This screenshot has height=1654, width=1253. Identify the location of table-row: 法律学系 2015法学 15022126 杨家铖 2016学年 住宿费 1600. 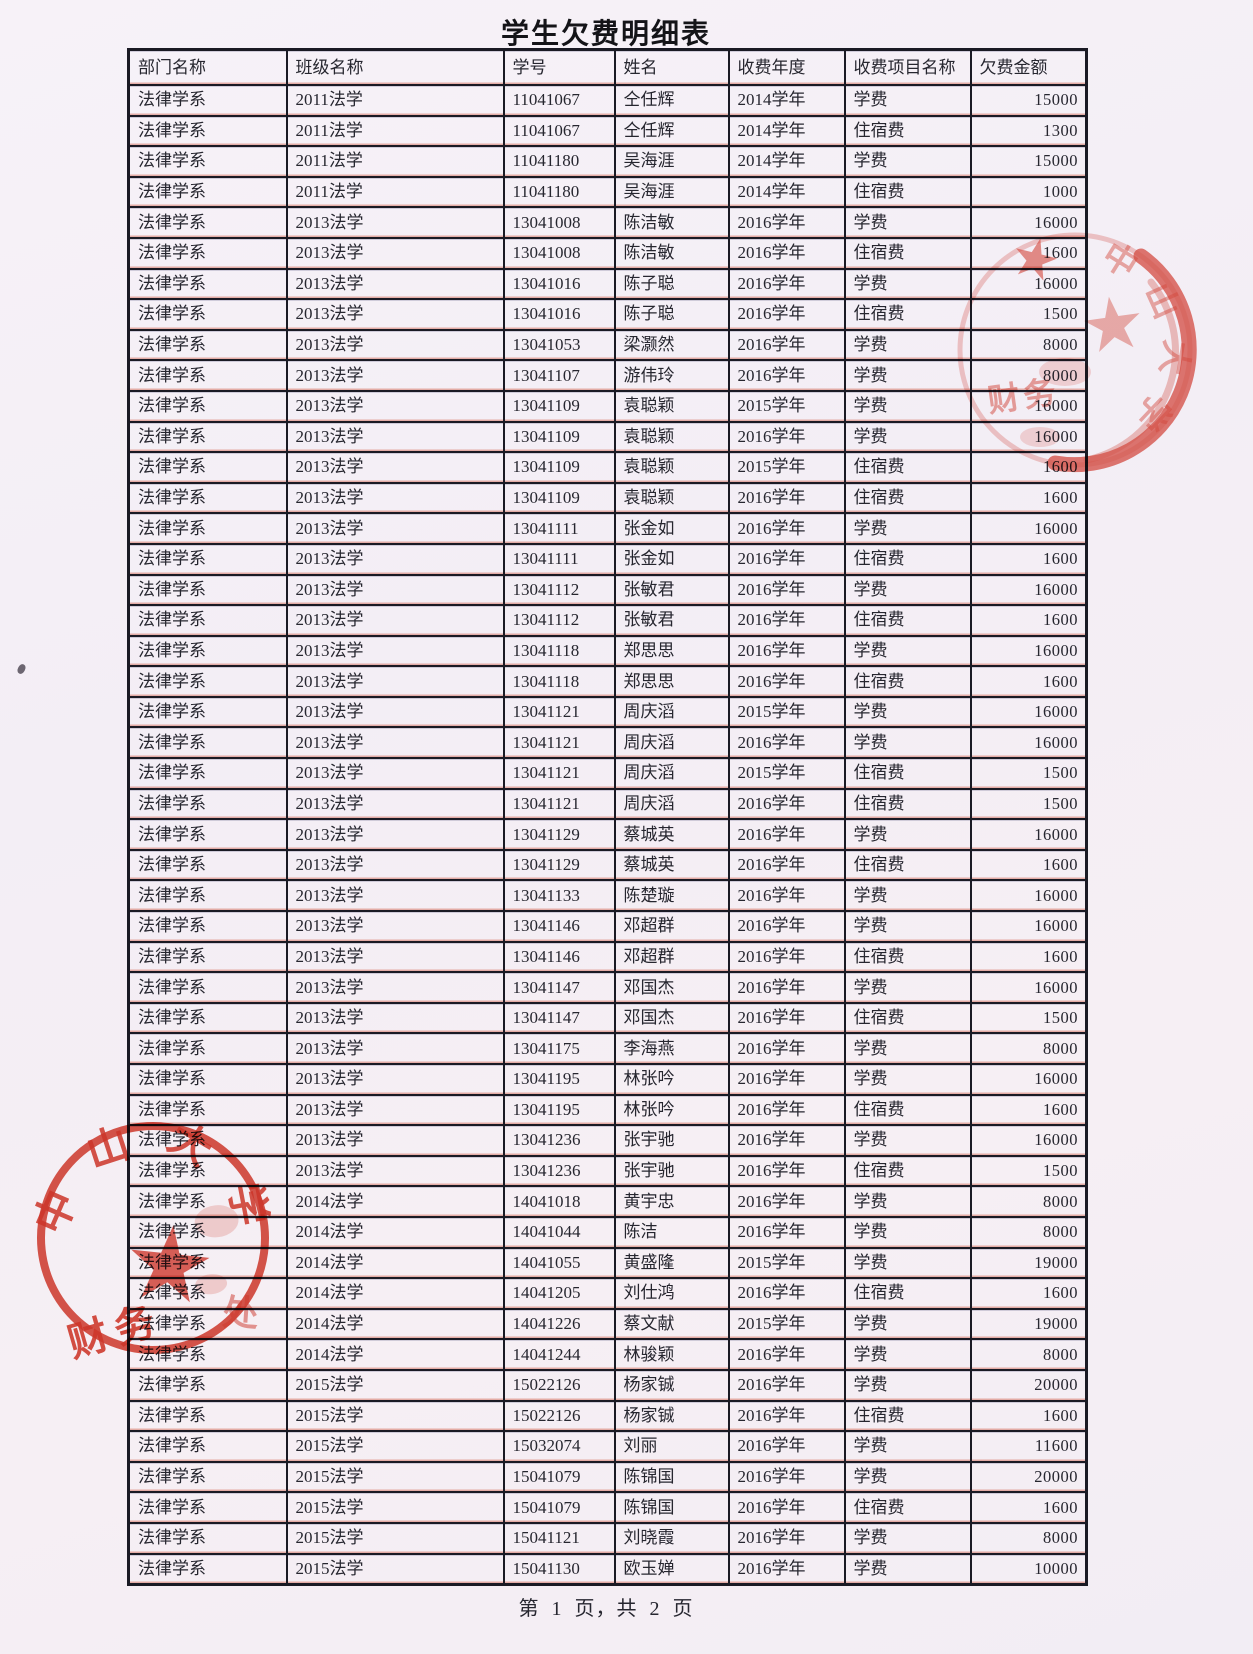
(607, 1416).